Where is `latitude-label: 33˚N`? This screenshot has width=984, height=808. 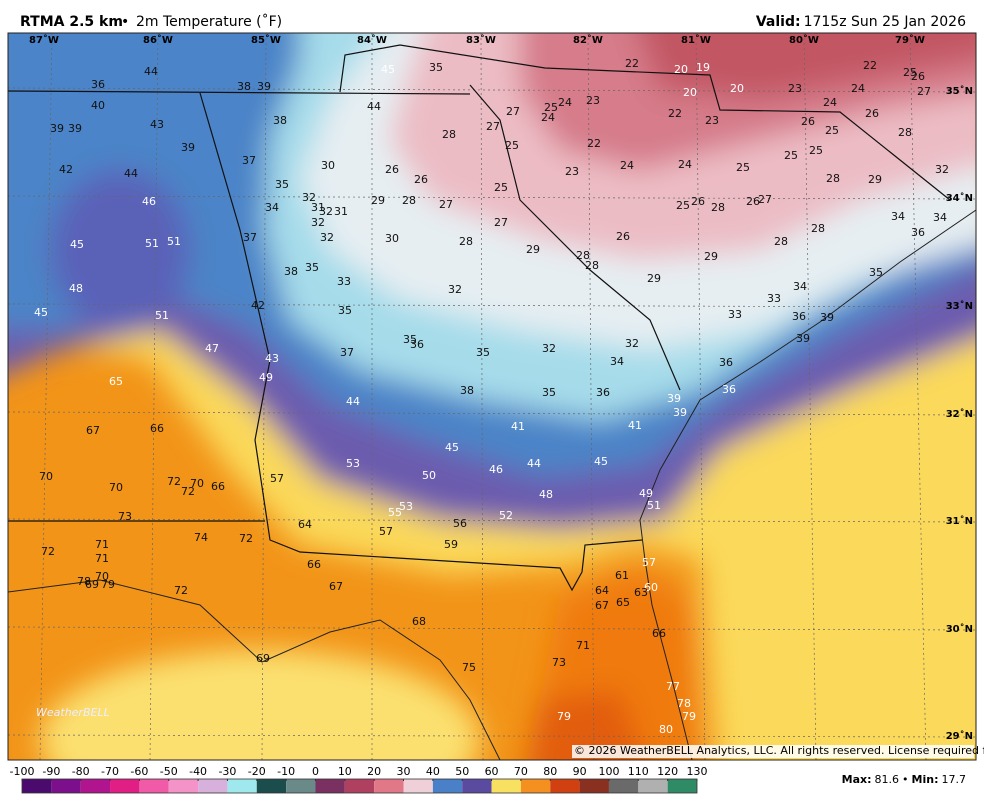 latitude-label: 33˚N is located at coordinates (959, 306).